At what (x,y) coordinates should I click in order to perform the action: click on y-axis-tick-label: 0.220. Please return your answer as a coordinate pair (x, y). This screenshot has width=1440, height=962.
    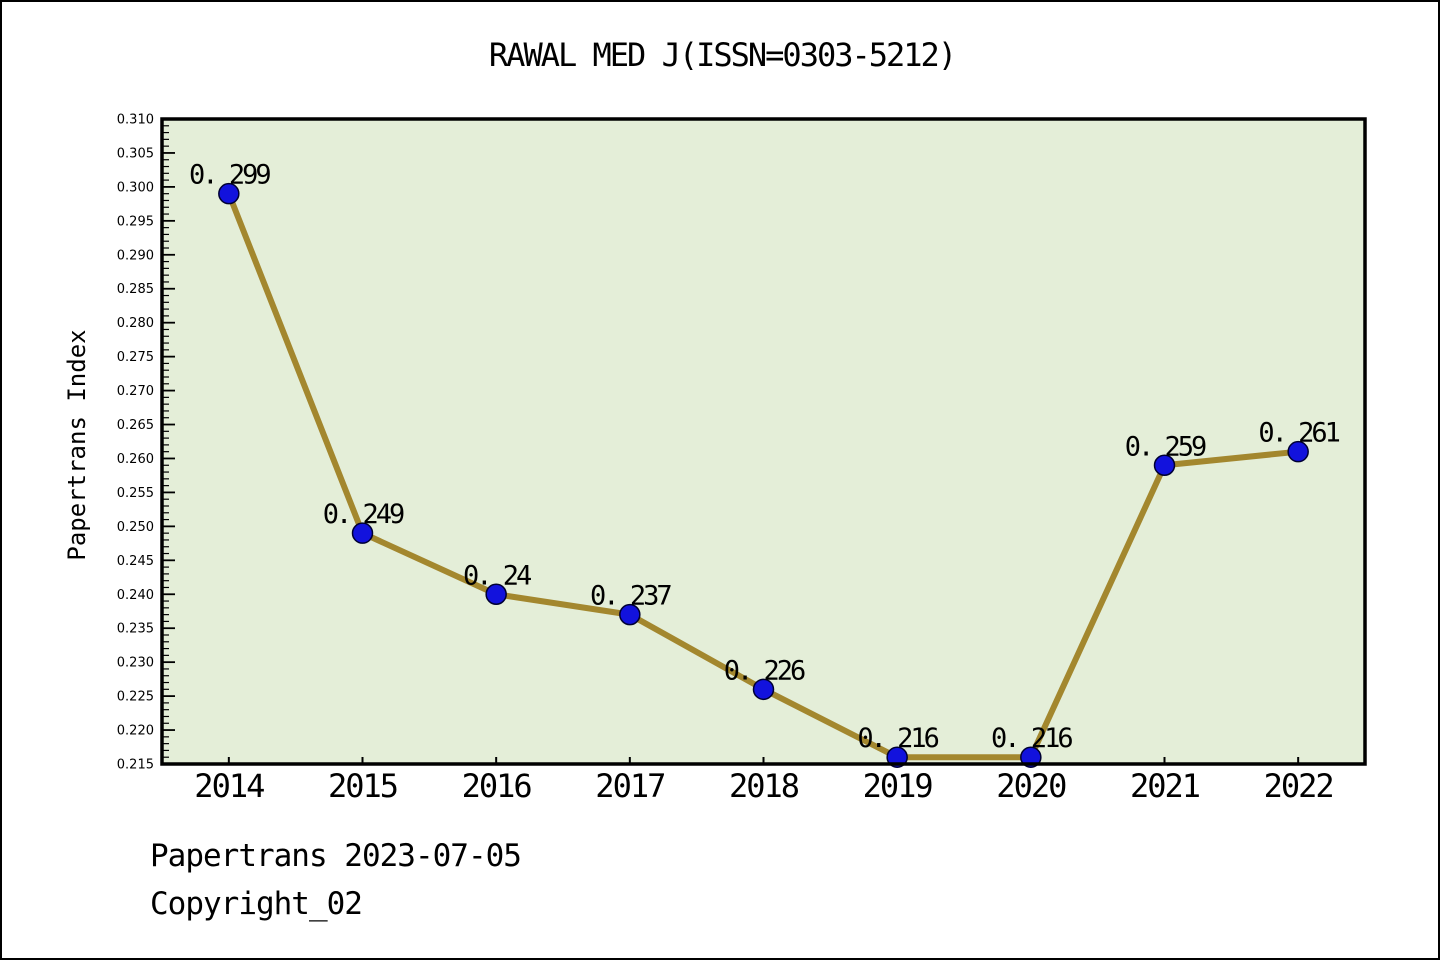
    Looking at the image, I should click on (135, 731).